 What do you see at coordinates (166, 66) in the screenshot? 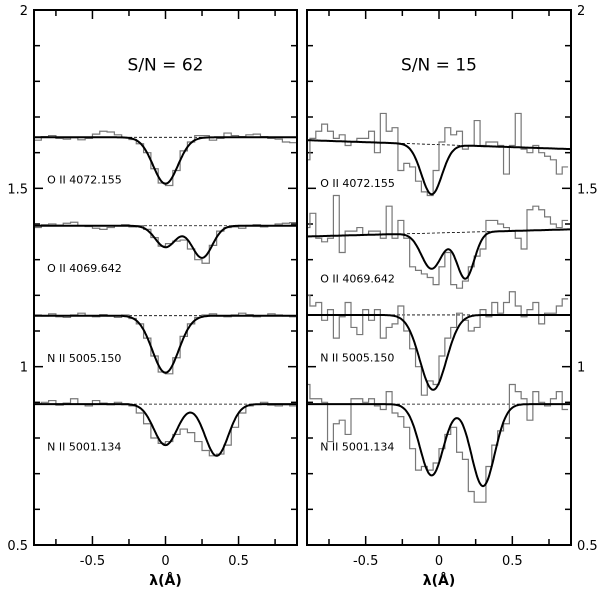
I see `panel-title: S/N = 62` at bounding box center [166, 66].